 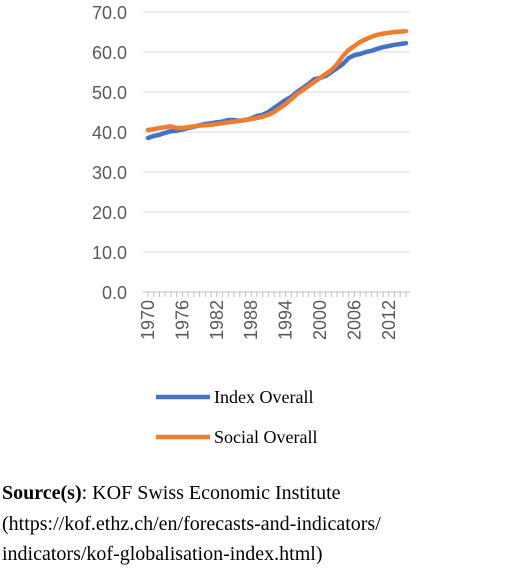 I want to click on x-tick-label: 2000, so click(x=320, y=320).